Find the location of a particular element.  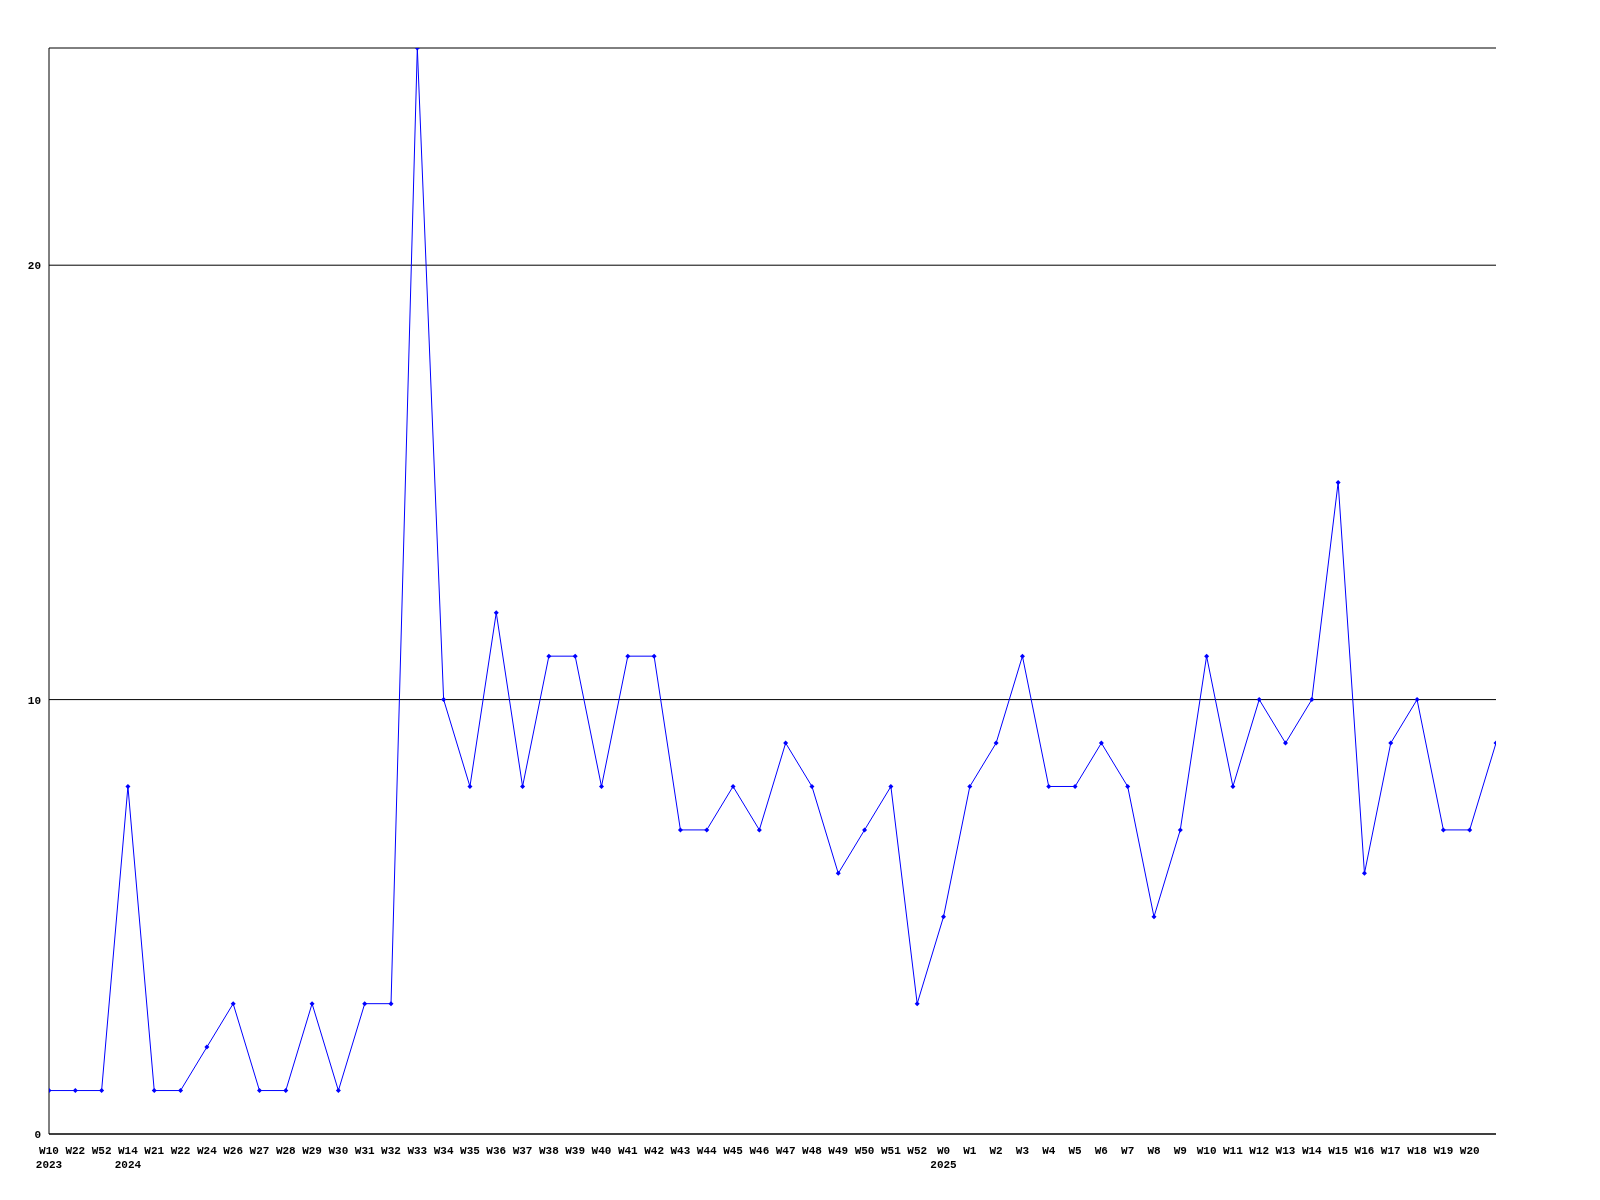

x-tick-label: W19 is located at coordinates (1443, 1151).